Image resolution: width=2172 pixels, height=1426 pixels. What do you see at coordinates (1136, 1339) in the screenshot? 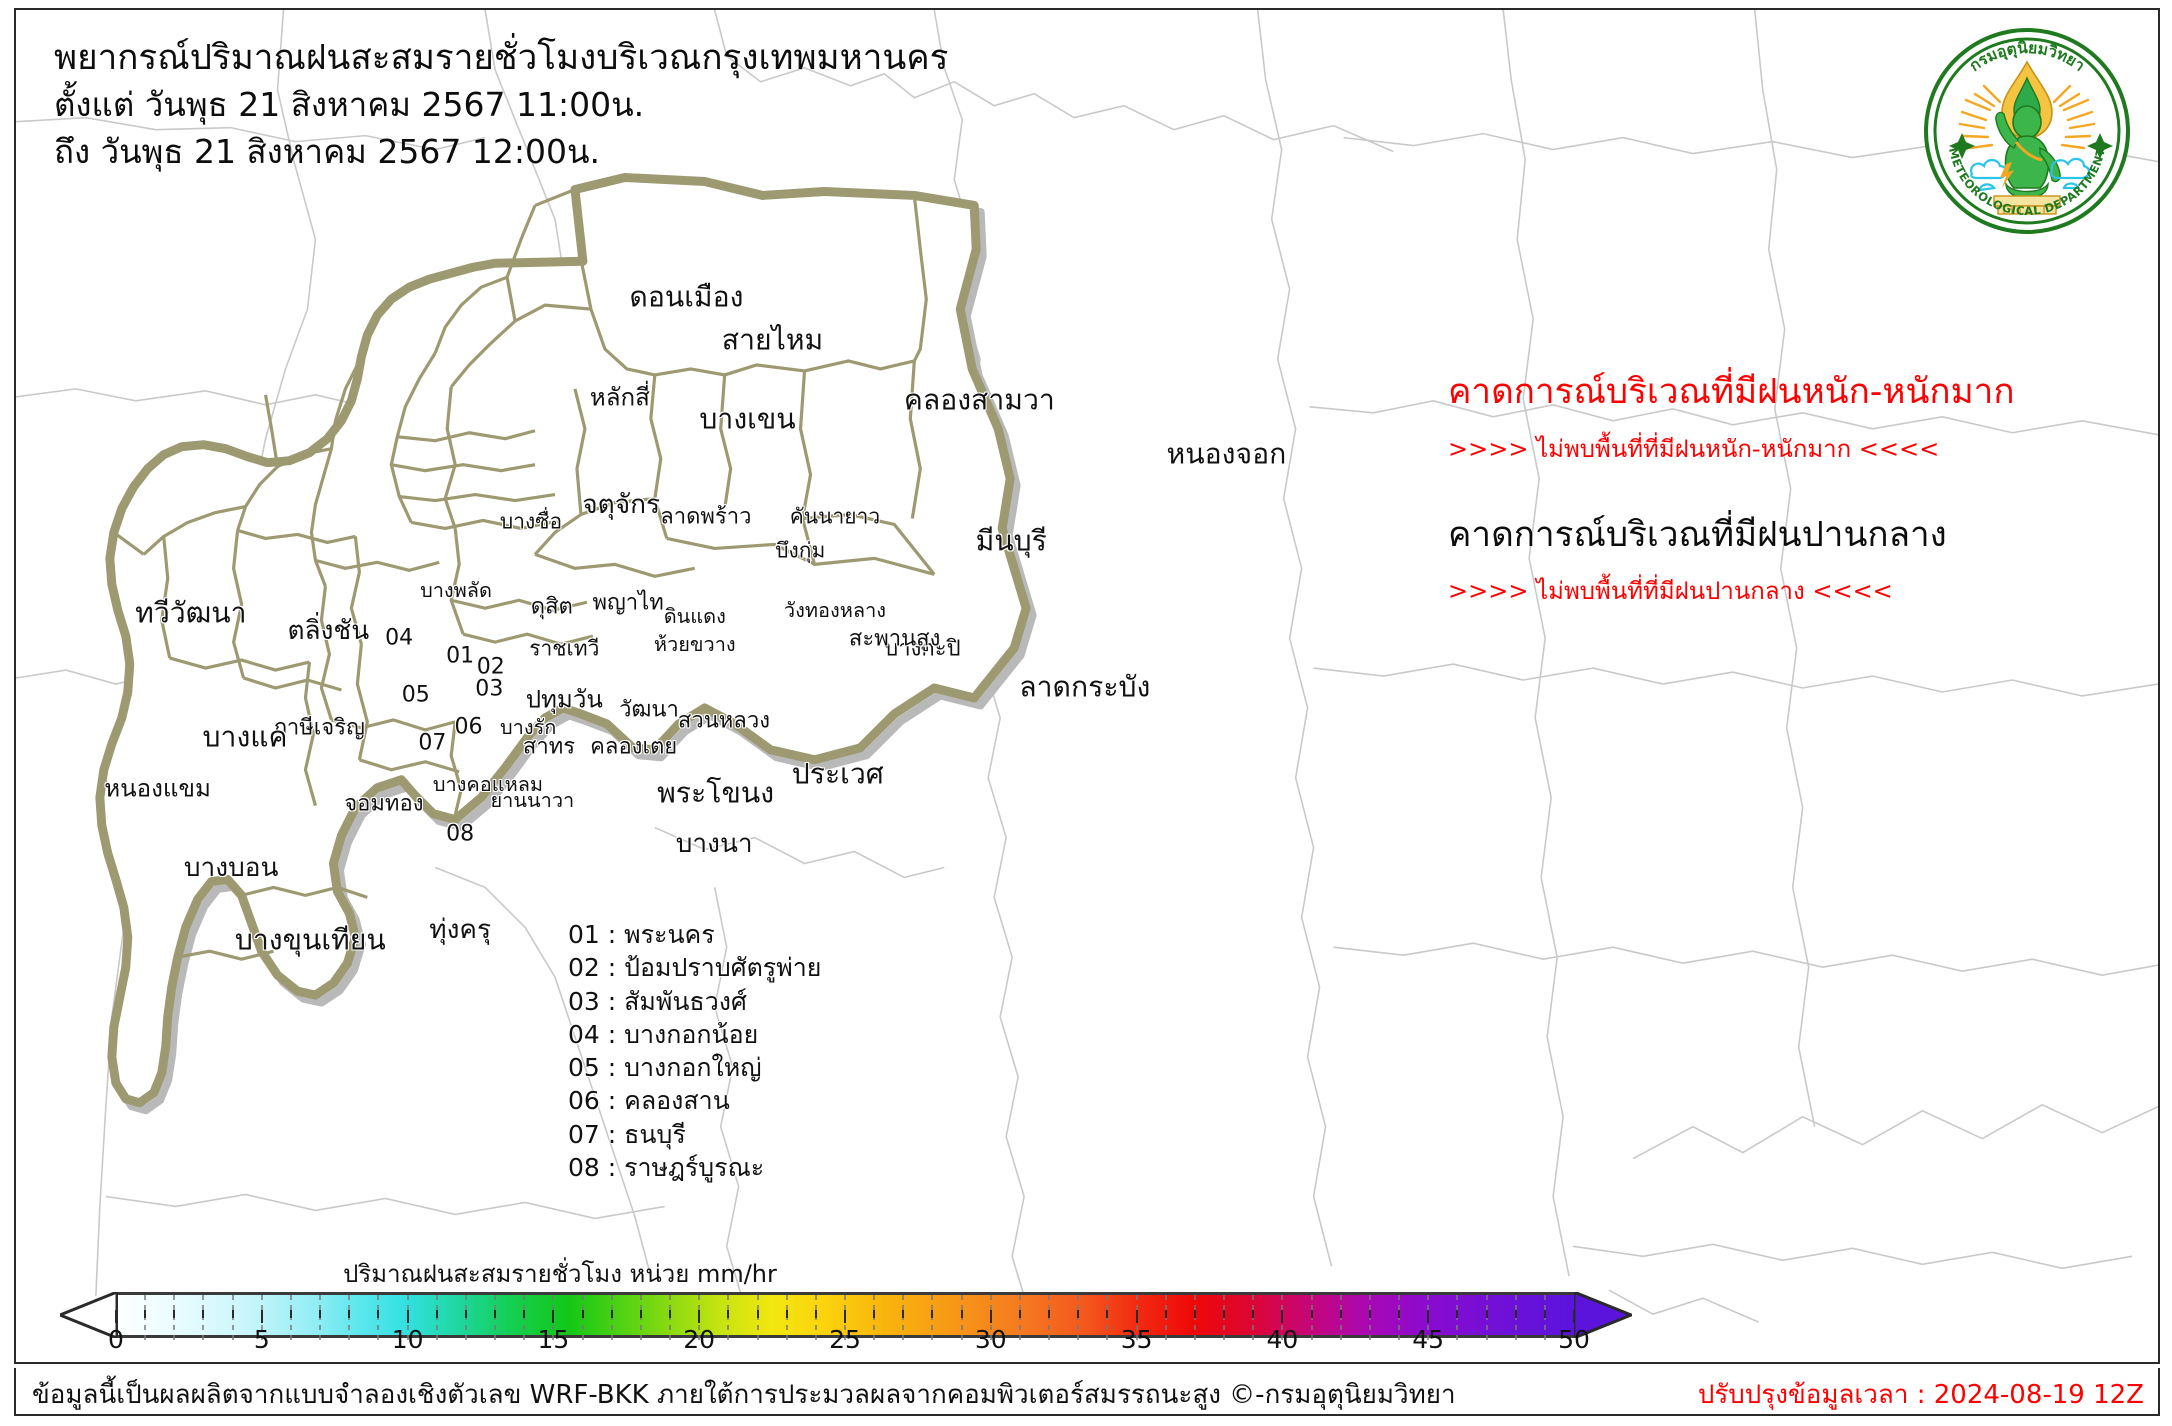
I see `colorbar-tick-label: 35` at bounding box center [1136, 1339].